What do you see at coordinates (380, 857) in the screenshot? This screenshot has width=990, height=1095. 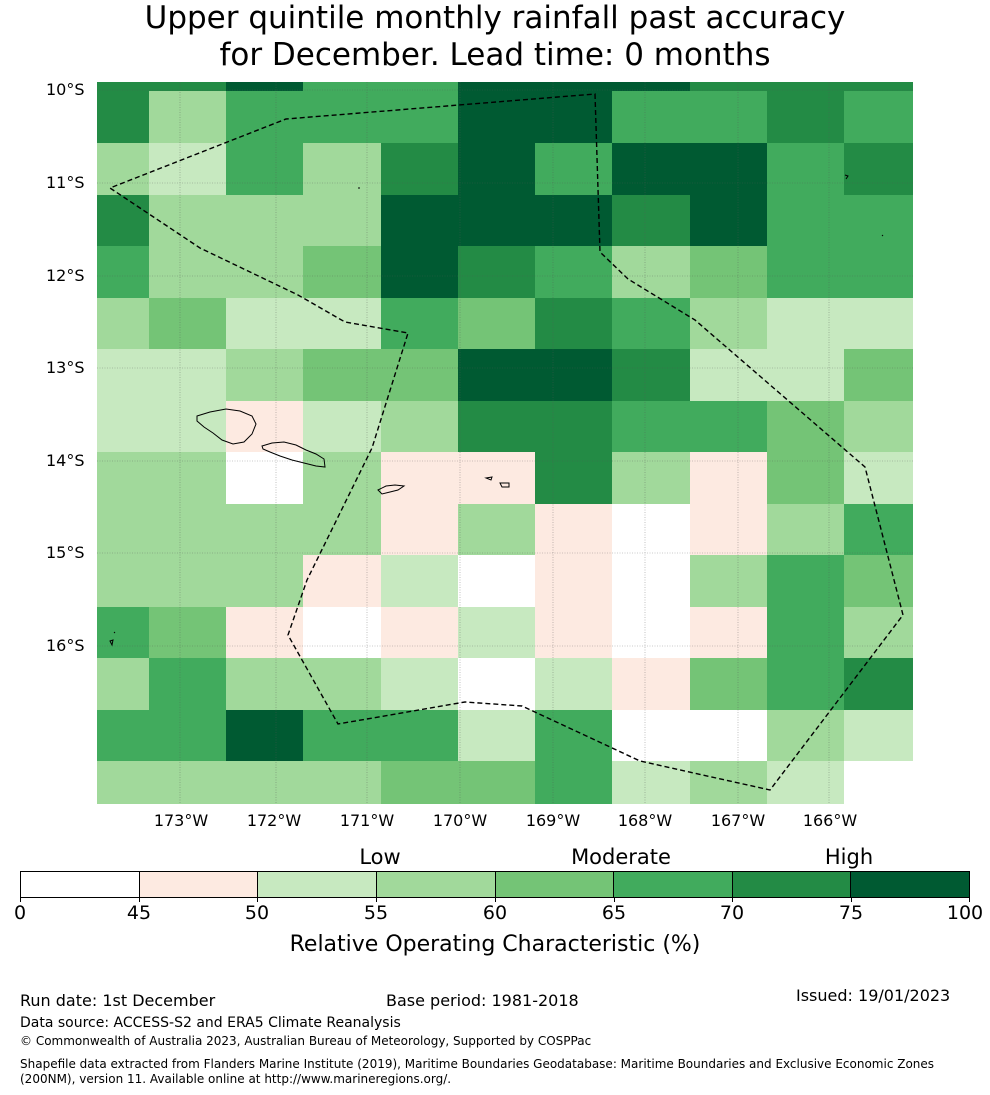 I see `category-low: Low` at bounding box center [380, 857].